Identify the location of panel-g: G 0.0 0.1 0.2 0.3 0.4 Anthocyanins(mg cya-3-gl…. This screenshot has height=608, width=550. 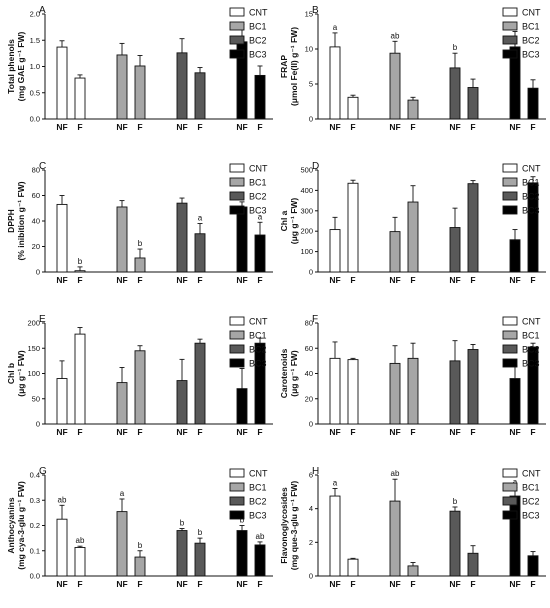
(139, 527).